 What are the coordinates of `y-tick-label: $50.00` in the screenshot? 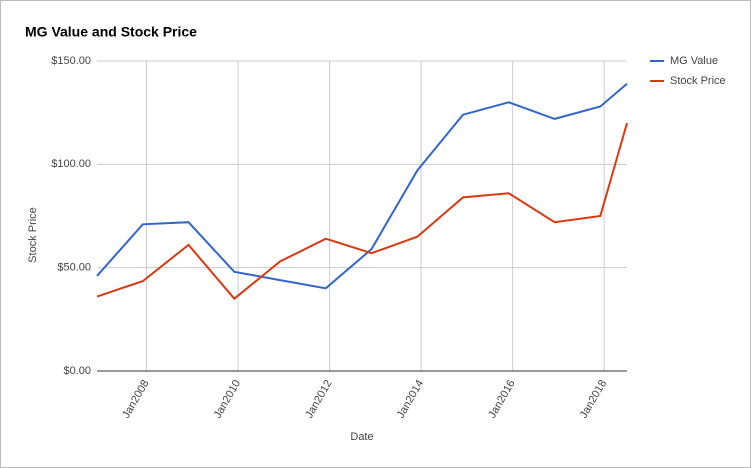 It's located at (74, 268).